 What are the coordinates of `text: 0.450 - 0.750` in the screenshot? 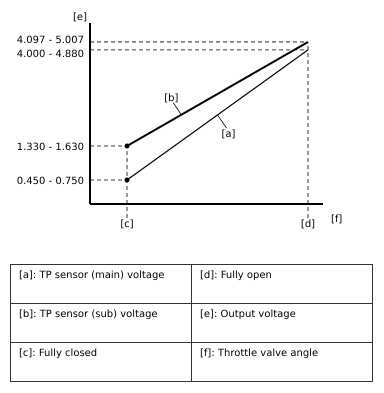 It's located at (50, 182).